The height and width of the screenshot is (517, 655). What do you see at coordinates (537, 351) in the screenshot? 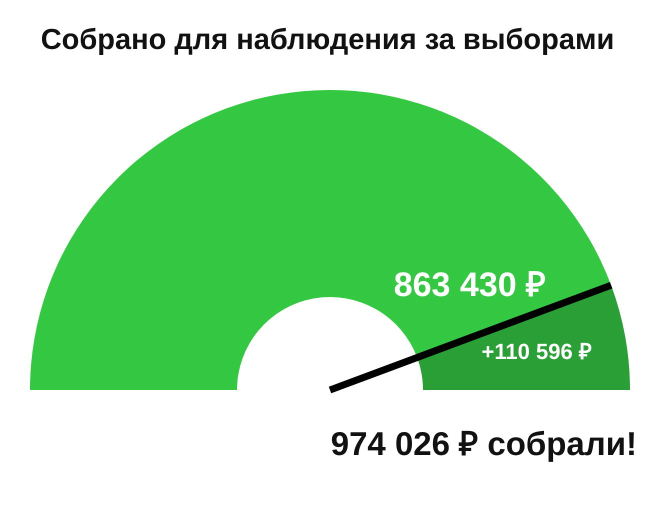
I see `slice-label: +110 596 ₽` at bounding box center [537, 351].